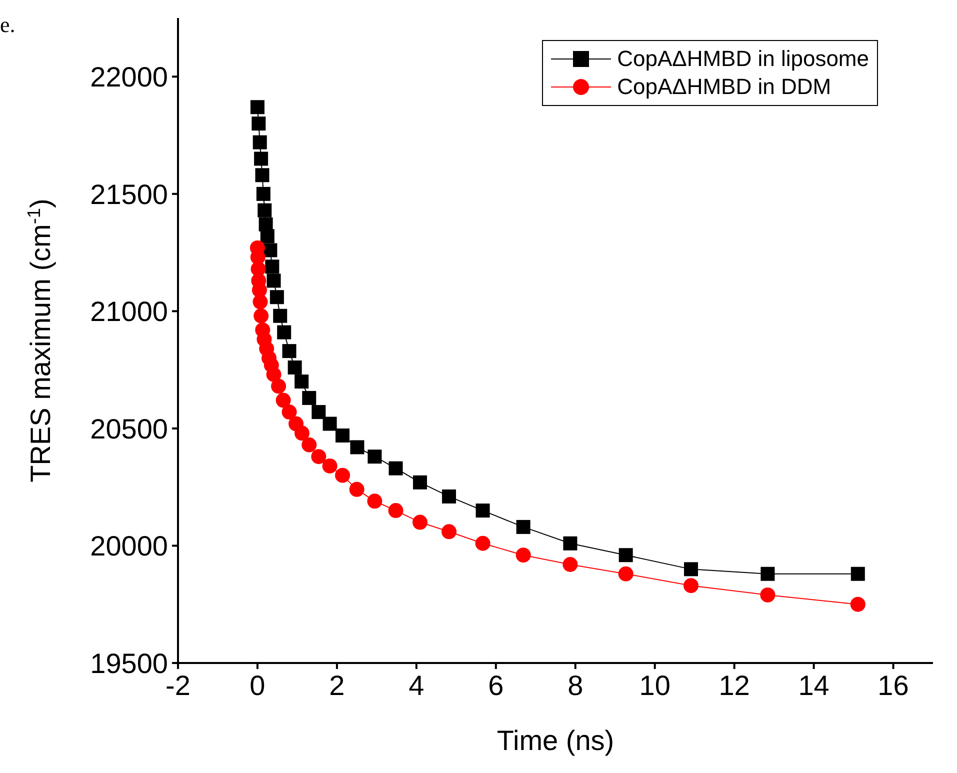 The height and width of the screenshot is (773, 957). Describe the element at coordinates (129, 194) in the screenshot. I see `y-tick-label: 21500` at that location.